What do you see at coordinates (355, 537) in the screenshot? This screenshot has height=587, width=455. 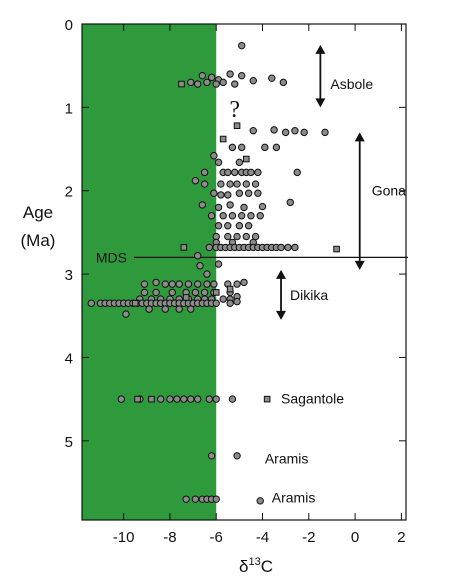 I see `x-tick-label: 0` at bounding box center [355, 537].